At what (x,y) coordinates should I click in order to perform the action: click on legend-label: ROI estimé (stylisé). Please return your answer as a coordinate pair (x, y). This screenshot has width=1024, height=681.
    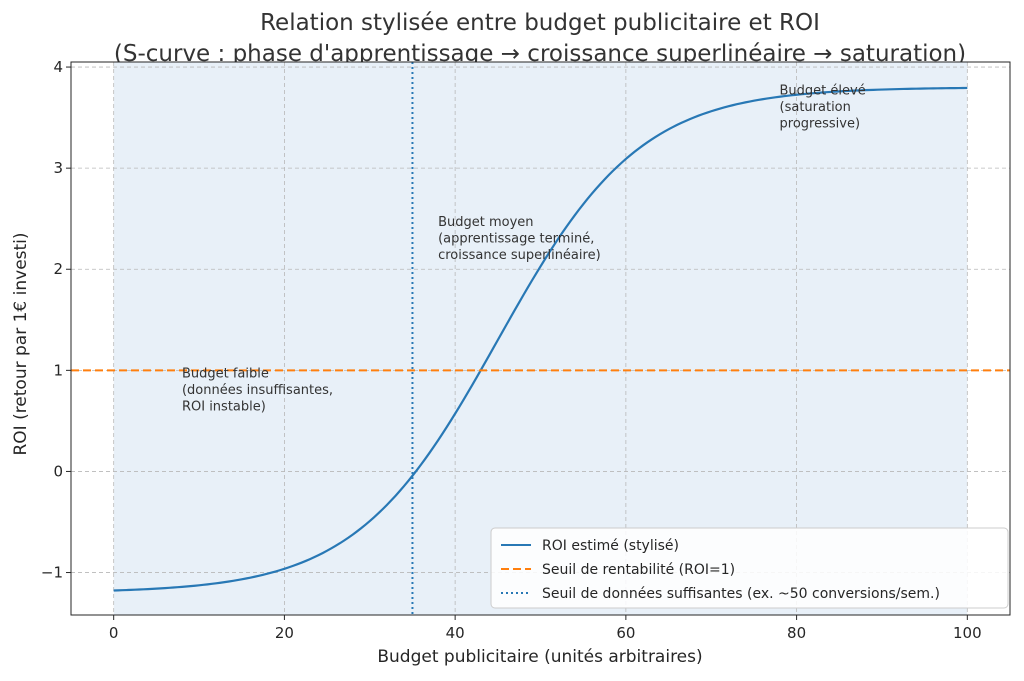
    Looking at the image, I should click on (610, 546).